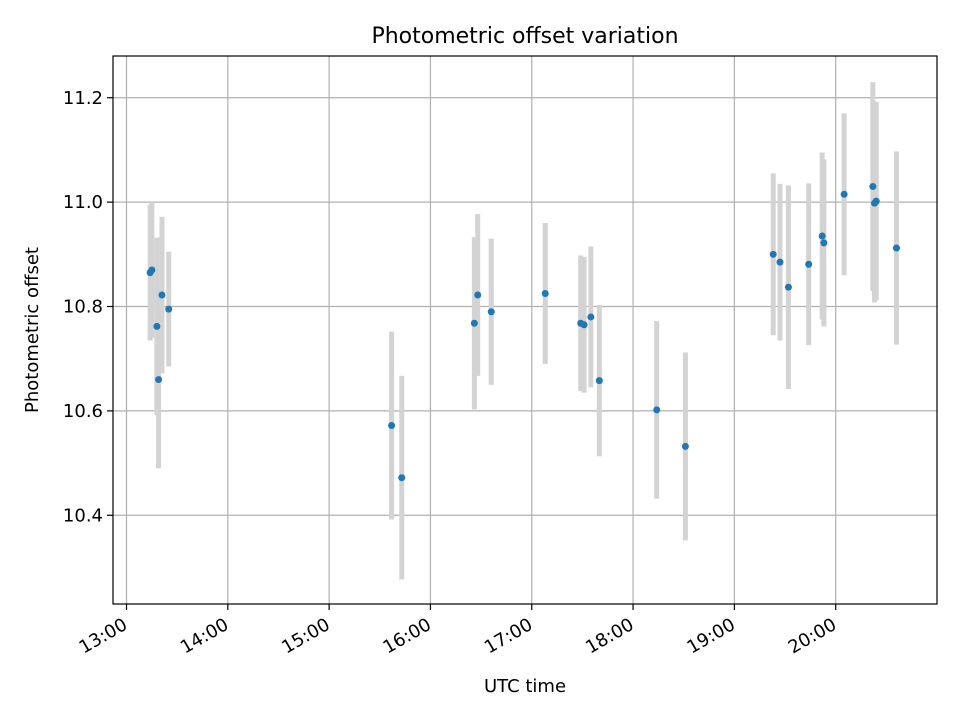 This screenshot has width=960, height=720. I want to click on x-tick-label: 15:00, so click(305, 636).